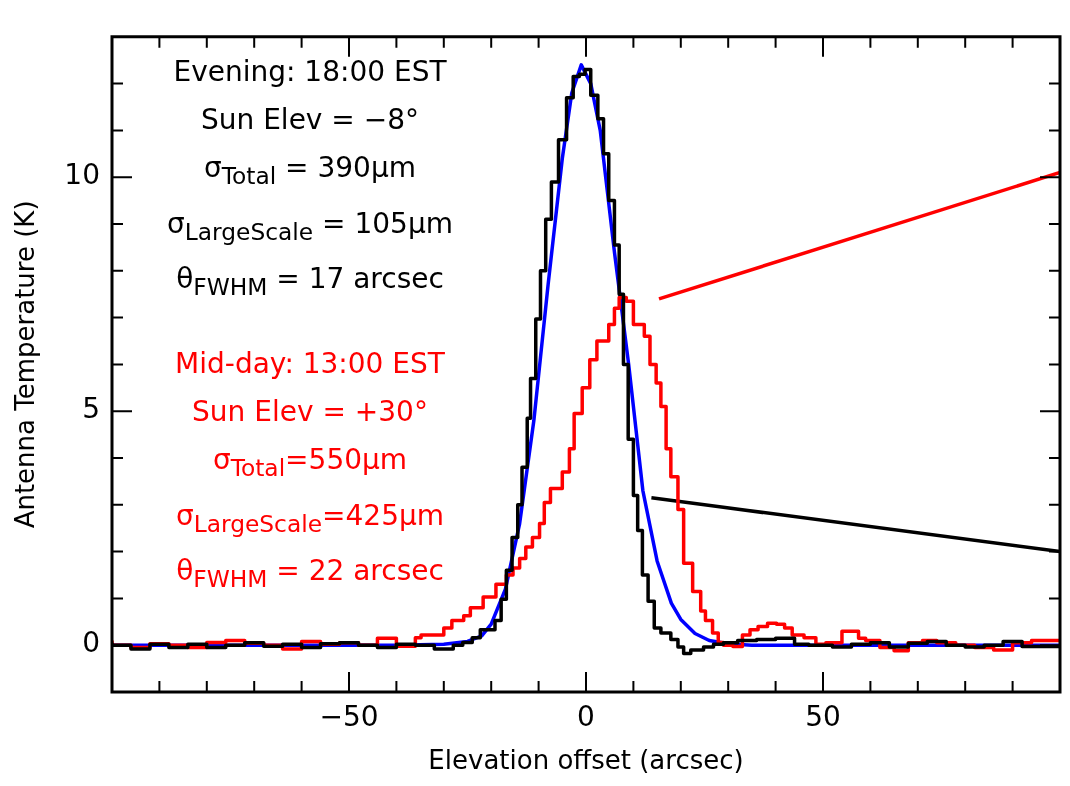 This screenshot has width=1070, height=786. What do you see at coordinates (310, 226) in the screenshot?
I see `annotation: σ$_{LargeScale}$ = 105μm` at bounding box center [310, 226].